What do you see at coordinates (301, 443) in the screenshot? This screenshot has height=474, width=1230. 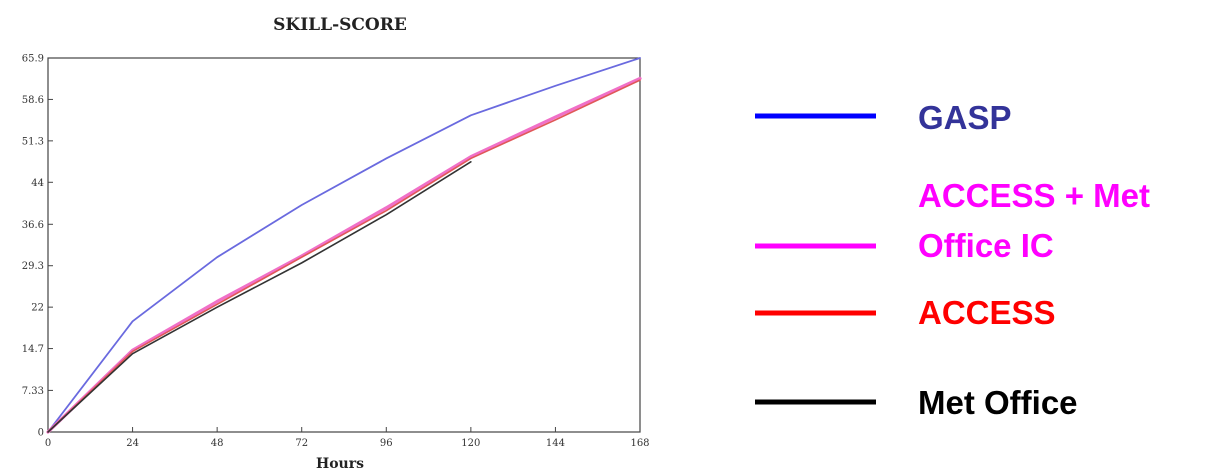 I see `x-tick-label: 72` at bounding box center [301, 443].